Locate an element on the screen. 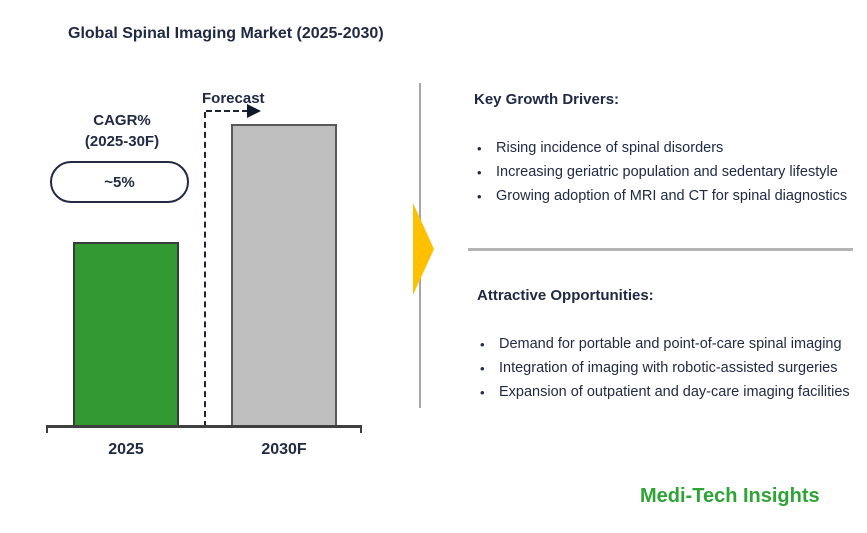 This screenshot has height=533, width=867. x-axis-baseline is located at coordinates (204, 429).